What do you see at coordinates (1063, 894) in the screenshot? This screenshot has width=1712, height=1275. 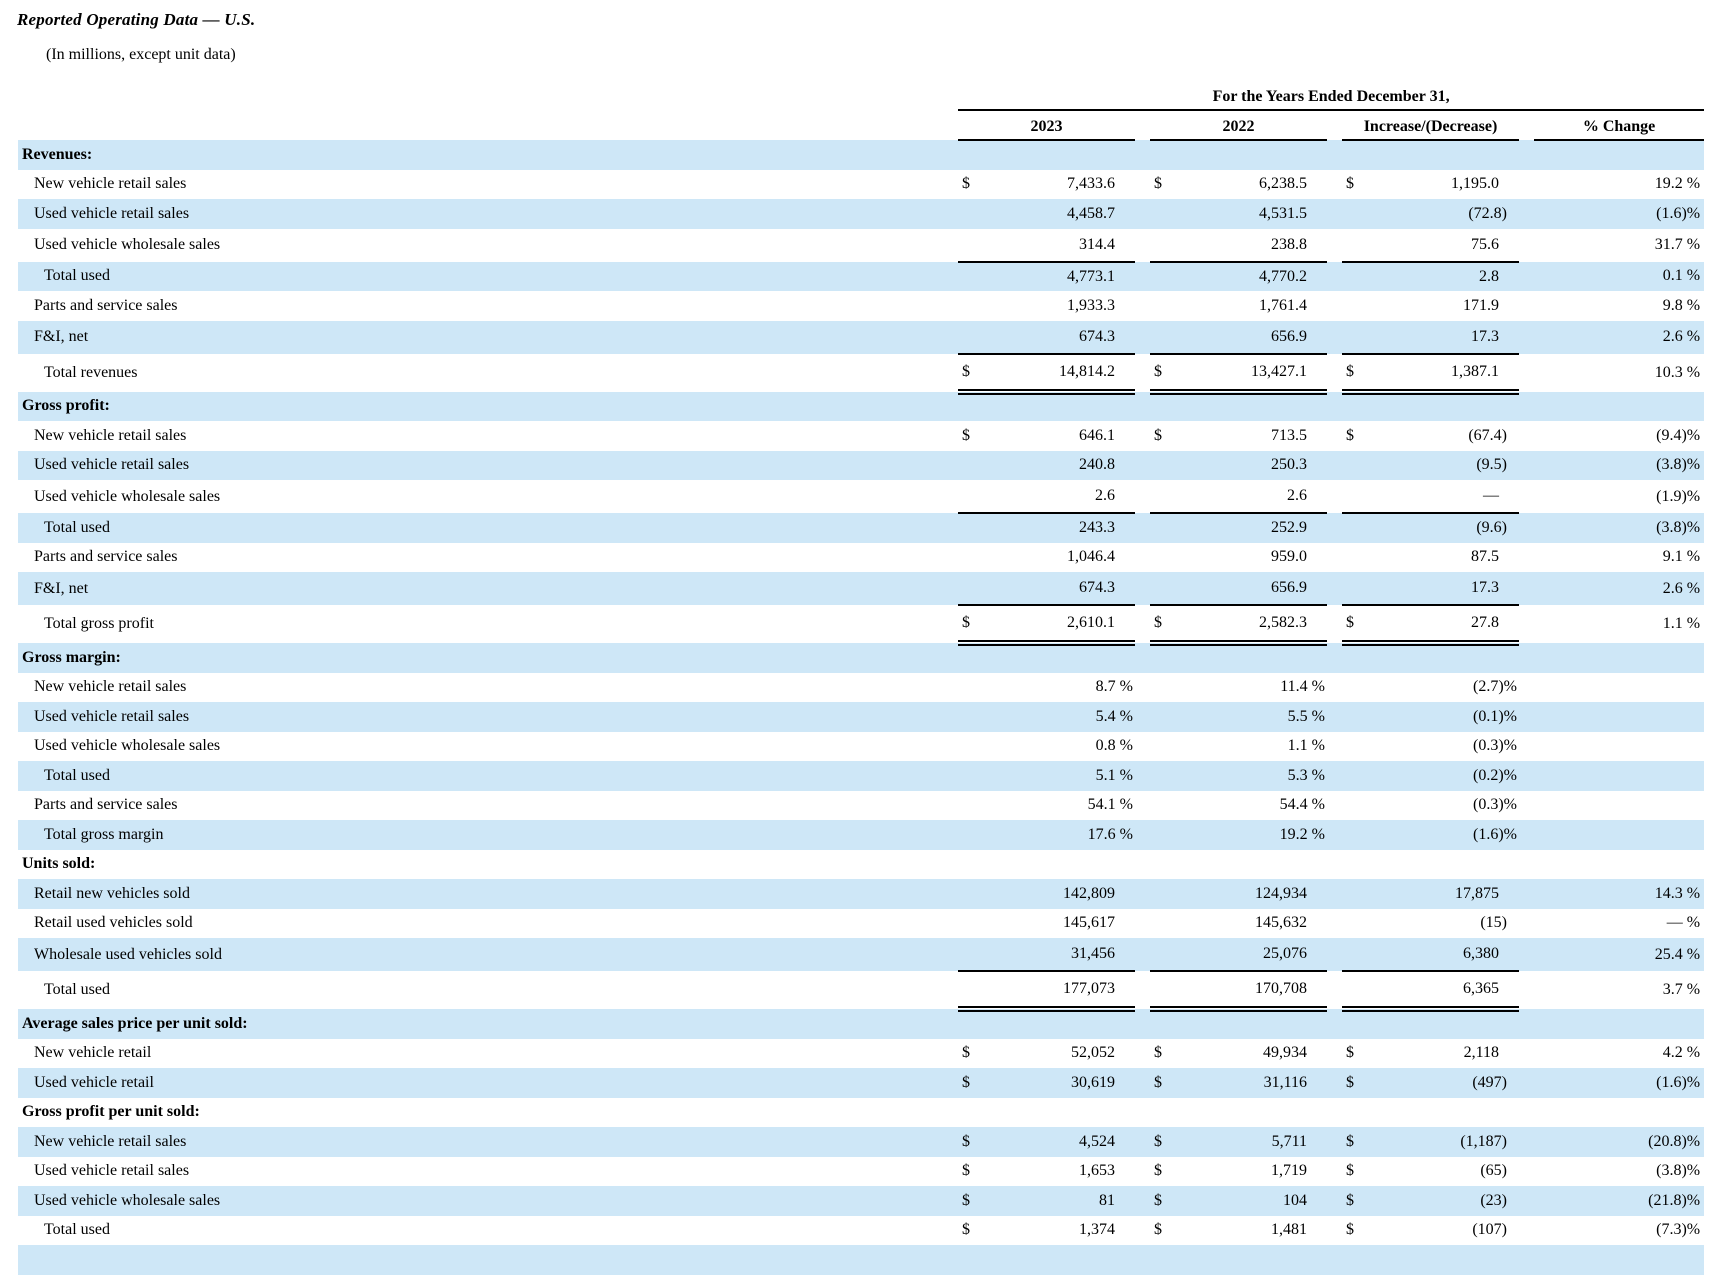 I see `value-cell: 142,809` at bounding box center [1063, 894].